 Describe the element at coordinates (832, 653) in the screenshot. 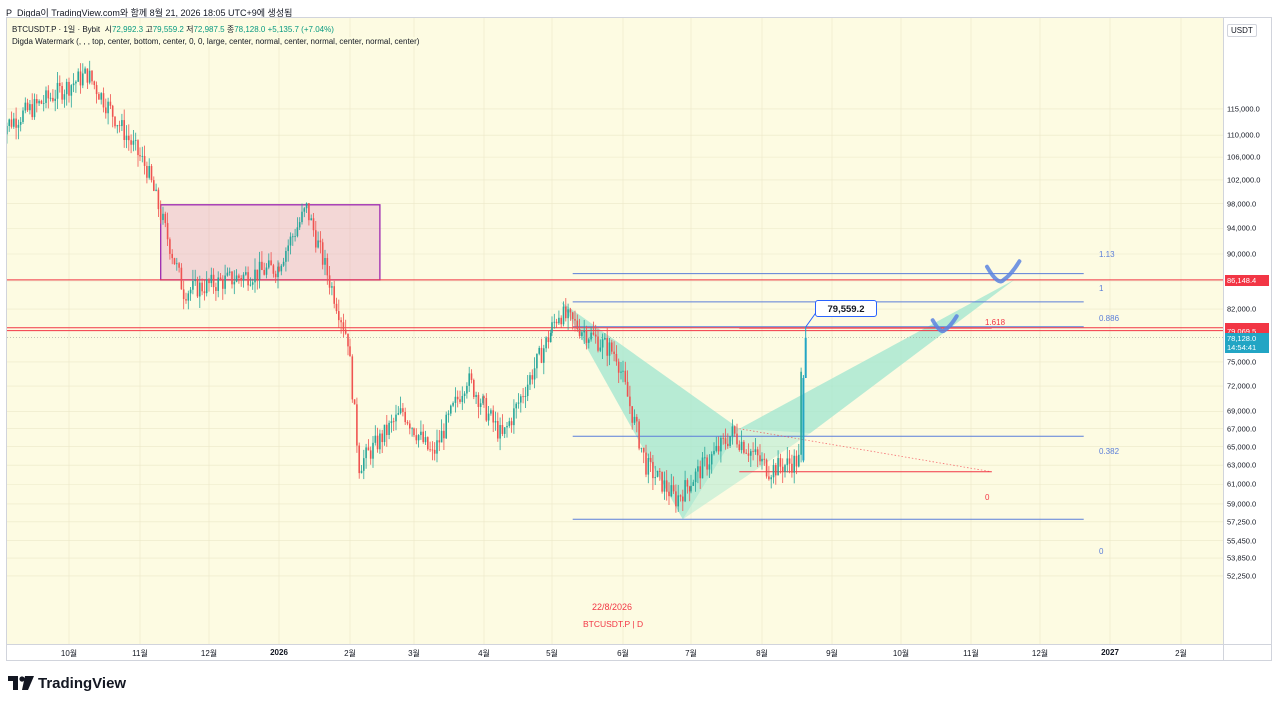

I see `time-axis-tick: 9월` at that location.